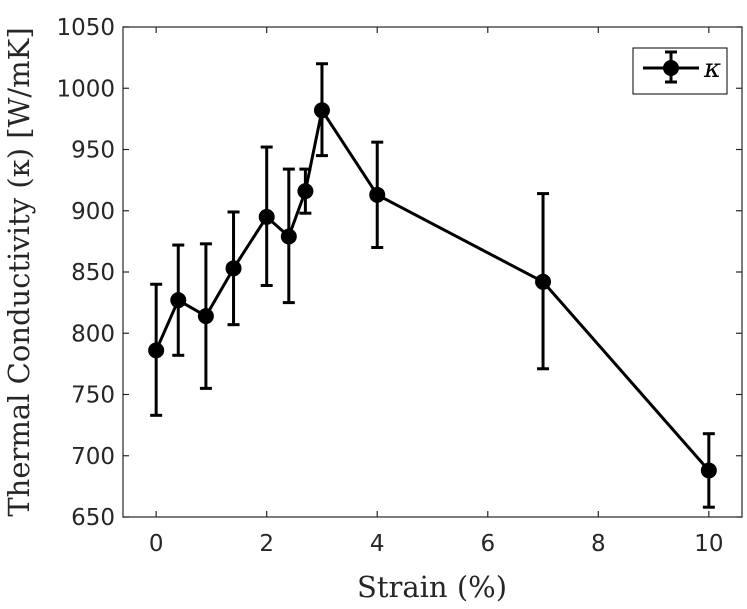 This screenshot has height=609, width=747. What do you see at coordinates (708, 544) in the screenshot?
I see `x-tick-label: 10` at bounding box center [708, 544].